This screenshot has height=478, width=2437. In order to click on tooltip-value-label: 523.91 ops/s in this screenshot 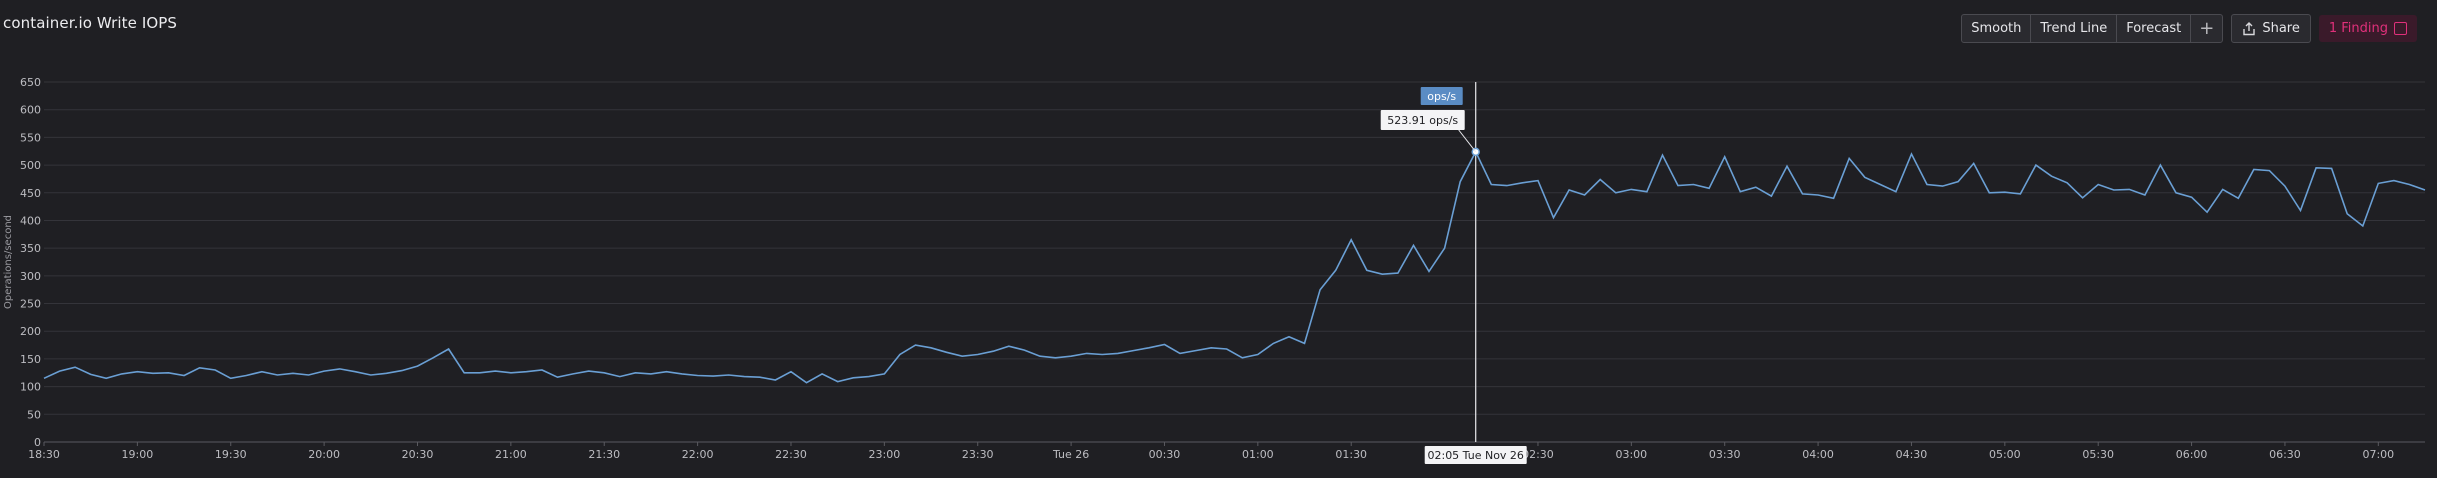, I will do `click(1422, 120)`.